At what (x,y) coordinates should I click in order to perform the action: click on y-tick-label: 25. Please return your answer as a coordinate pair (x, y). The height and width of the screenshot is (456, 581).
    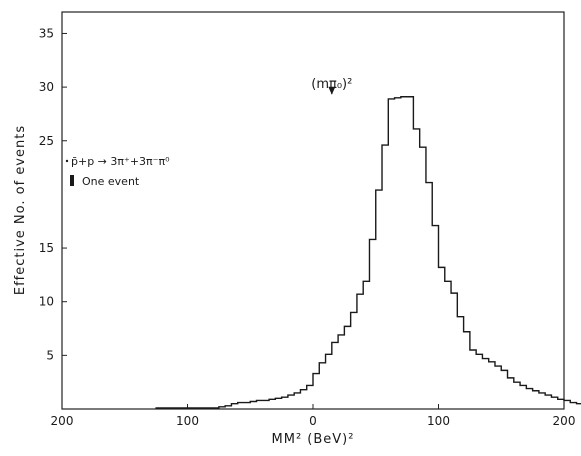
    Looking at the image, I should click on (46, 141).